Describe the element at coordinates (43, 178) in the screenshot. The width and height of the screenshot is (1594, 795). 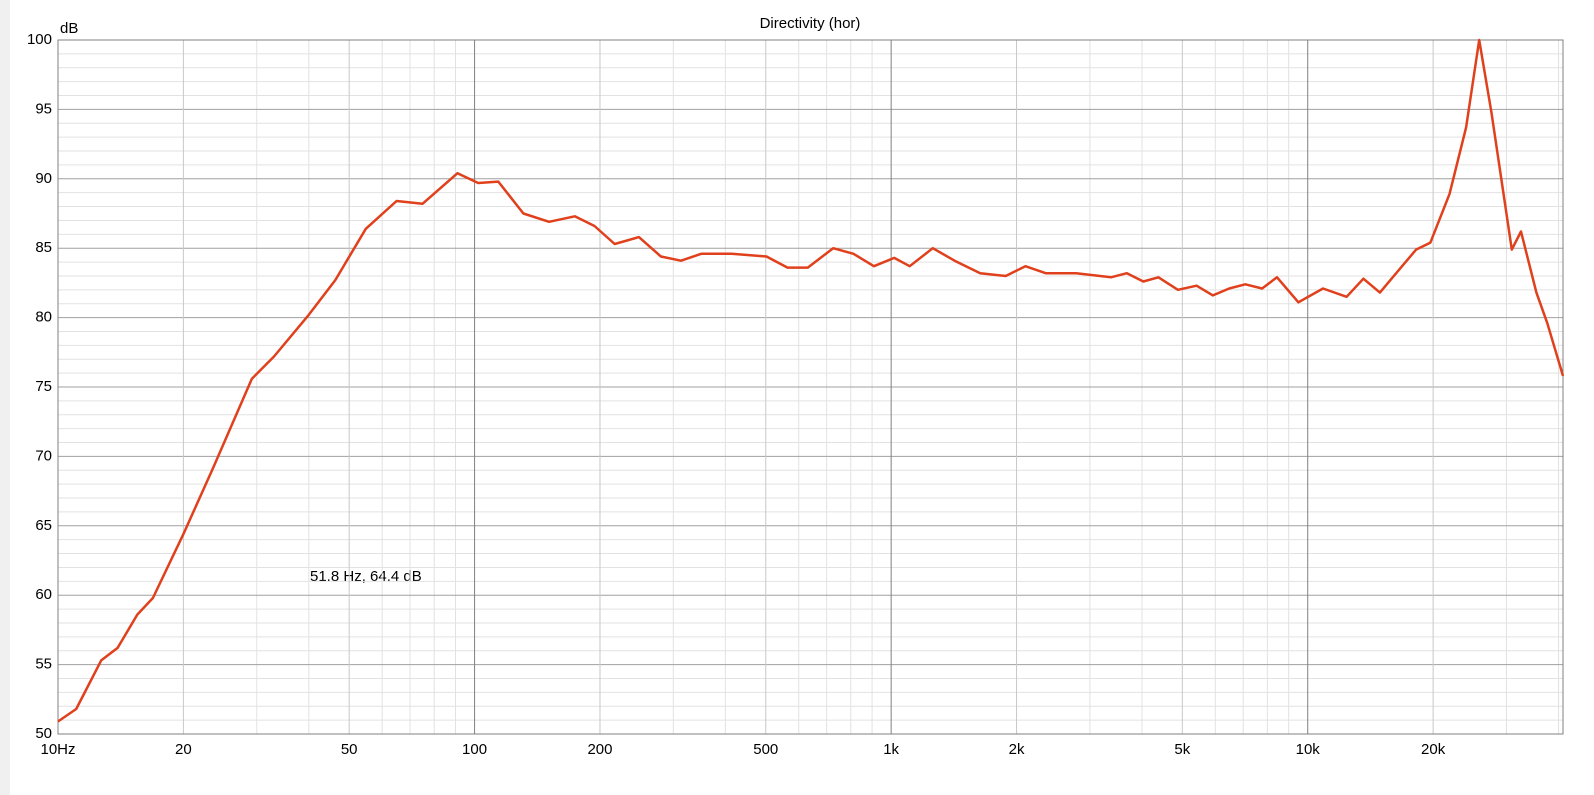
I see `y-tick-label: 90` at that location.